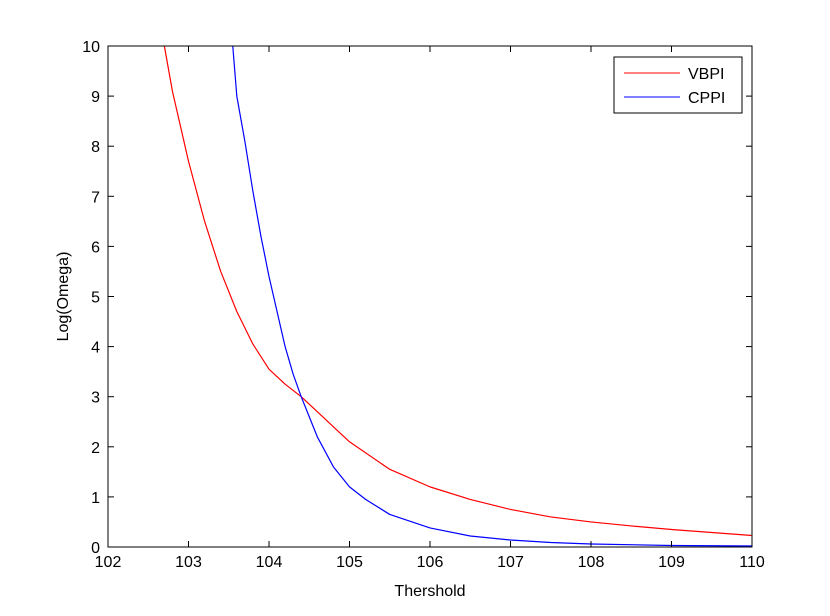 The image size is (830, 616). I want to click on x-tick-label: 109, so click(671, 562).